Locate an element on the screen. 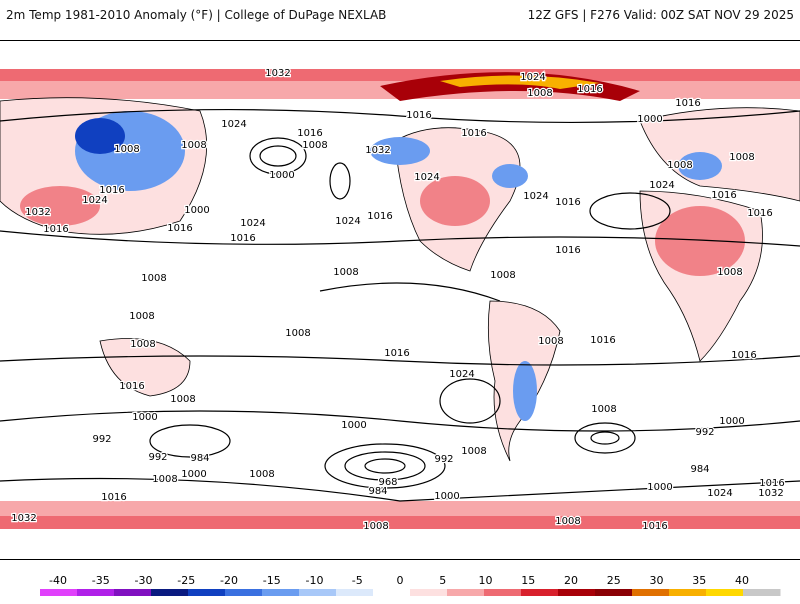 The height and width of the screenshot is (604, 800). colorbar-tick-label: 30 is located at coordinates (657, 580).